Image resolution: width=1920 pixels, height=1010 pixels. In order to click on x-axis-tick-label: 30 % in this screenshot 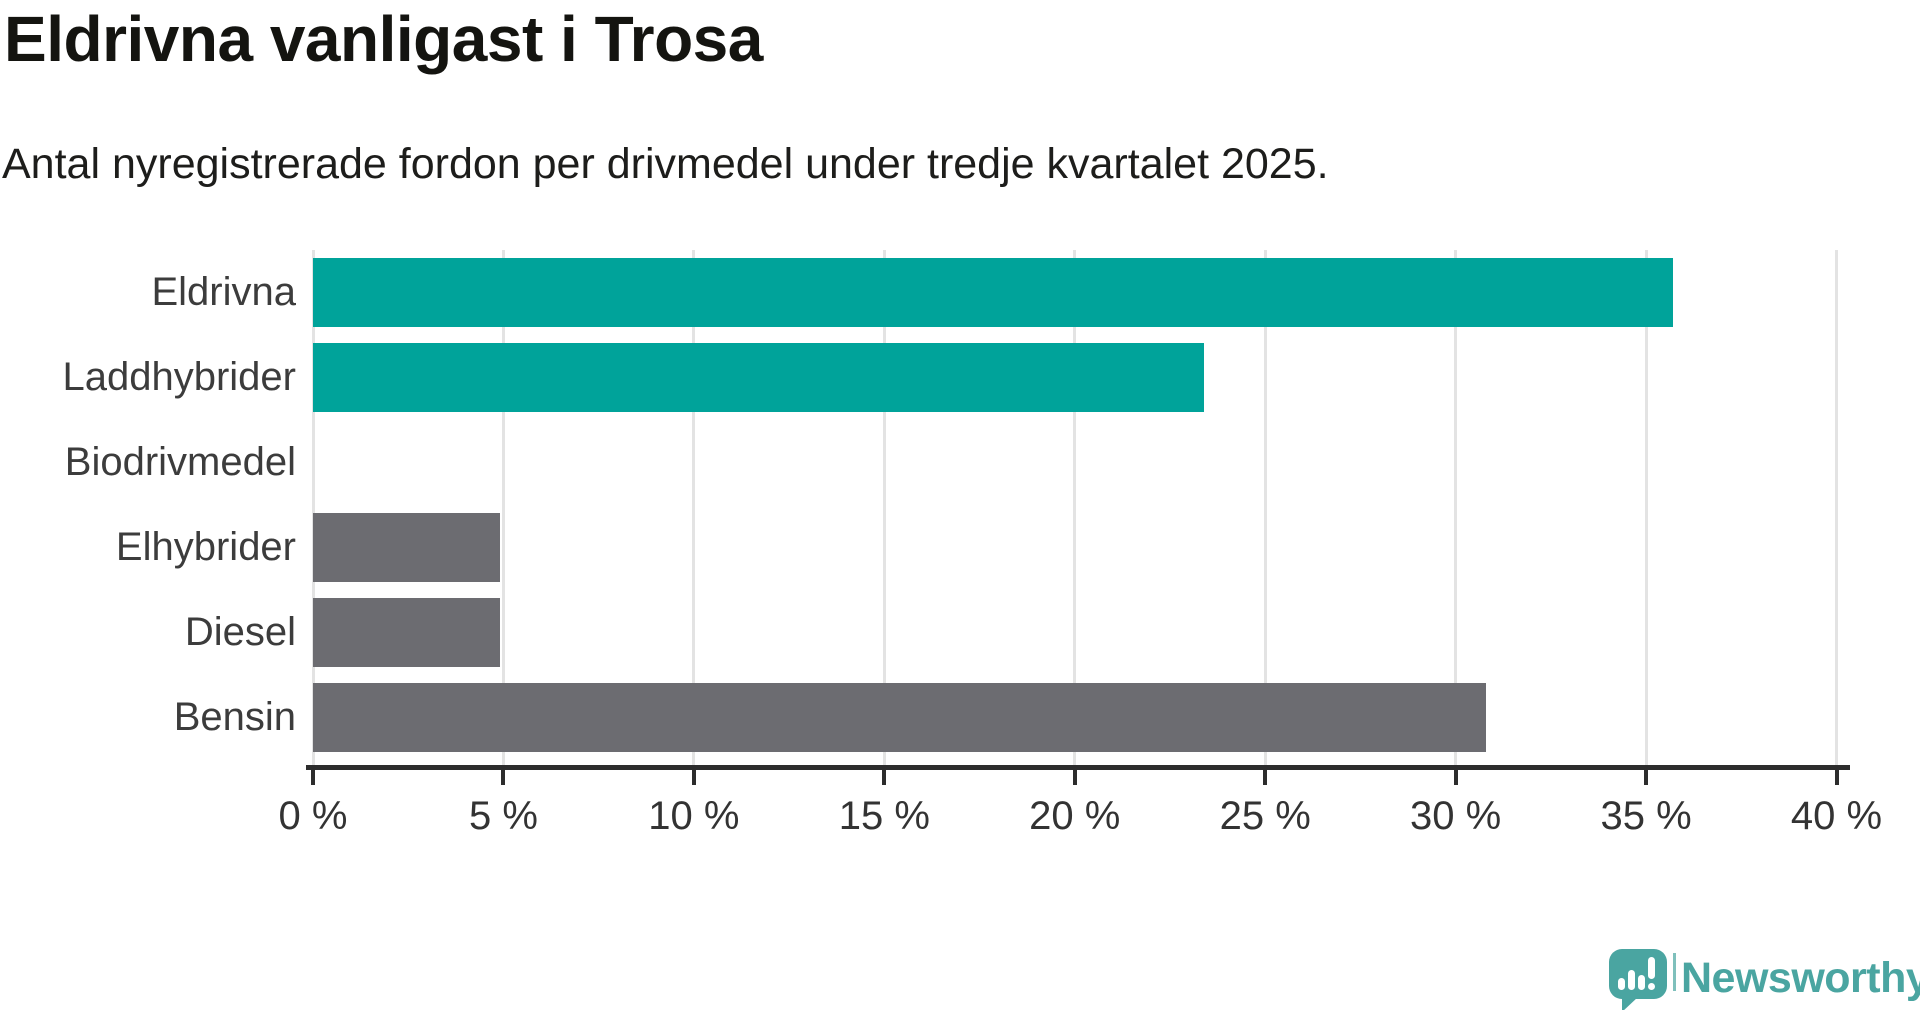, I will do `click(1456, 816)`.